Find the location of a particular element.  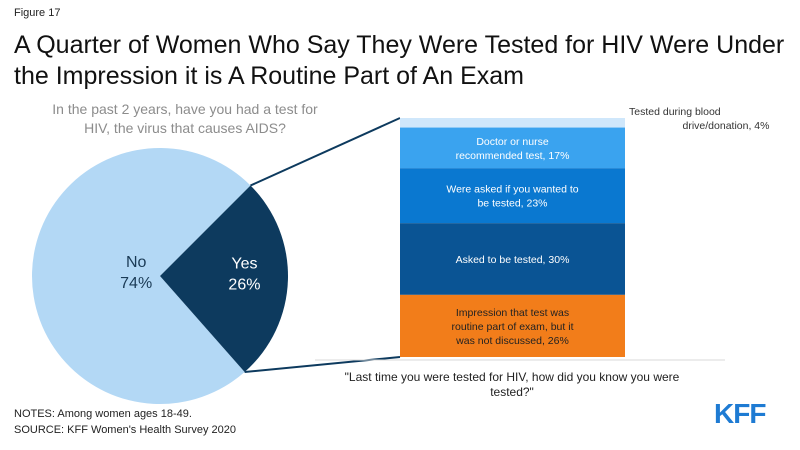

bar-label-4-line2: routine part of exam, but it is located at coordinates (513, 327).